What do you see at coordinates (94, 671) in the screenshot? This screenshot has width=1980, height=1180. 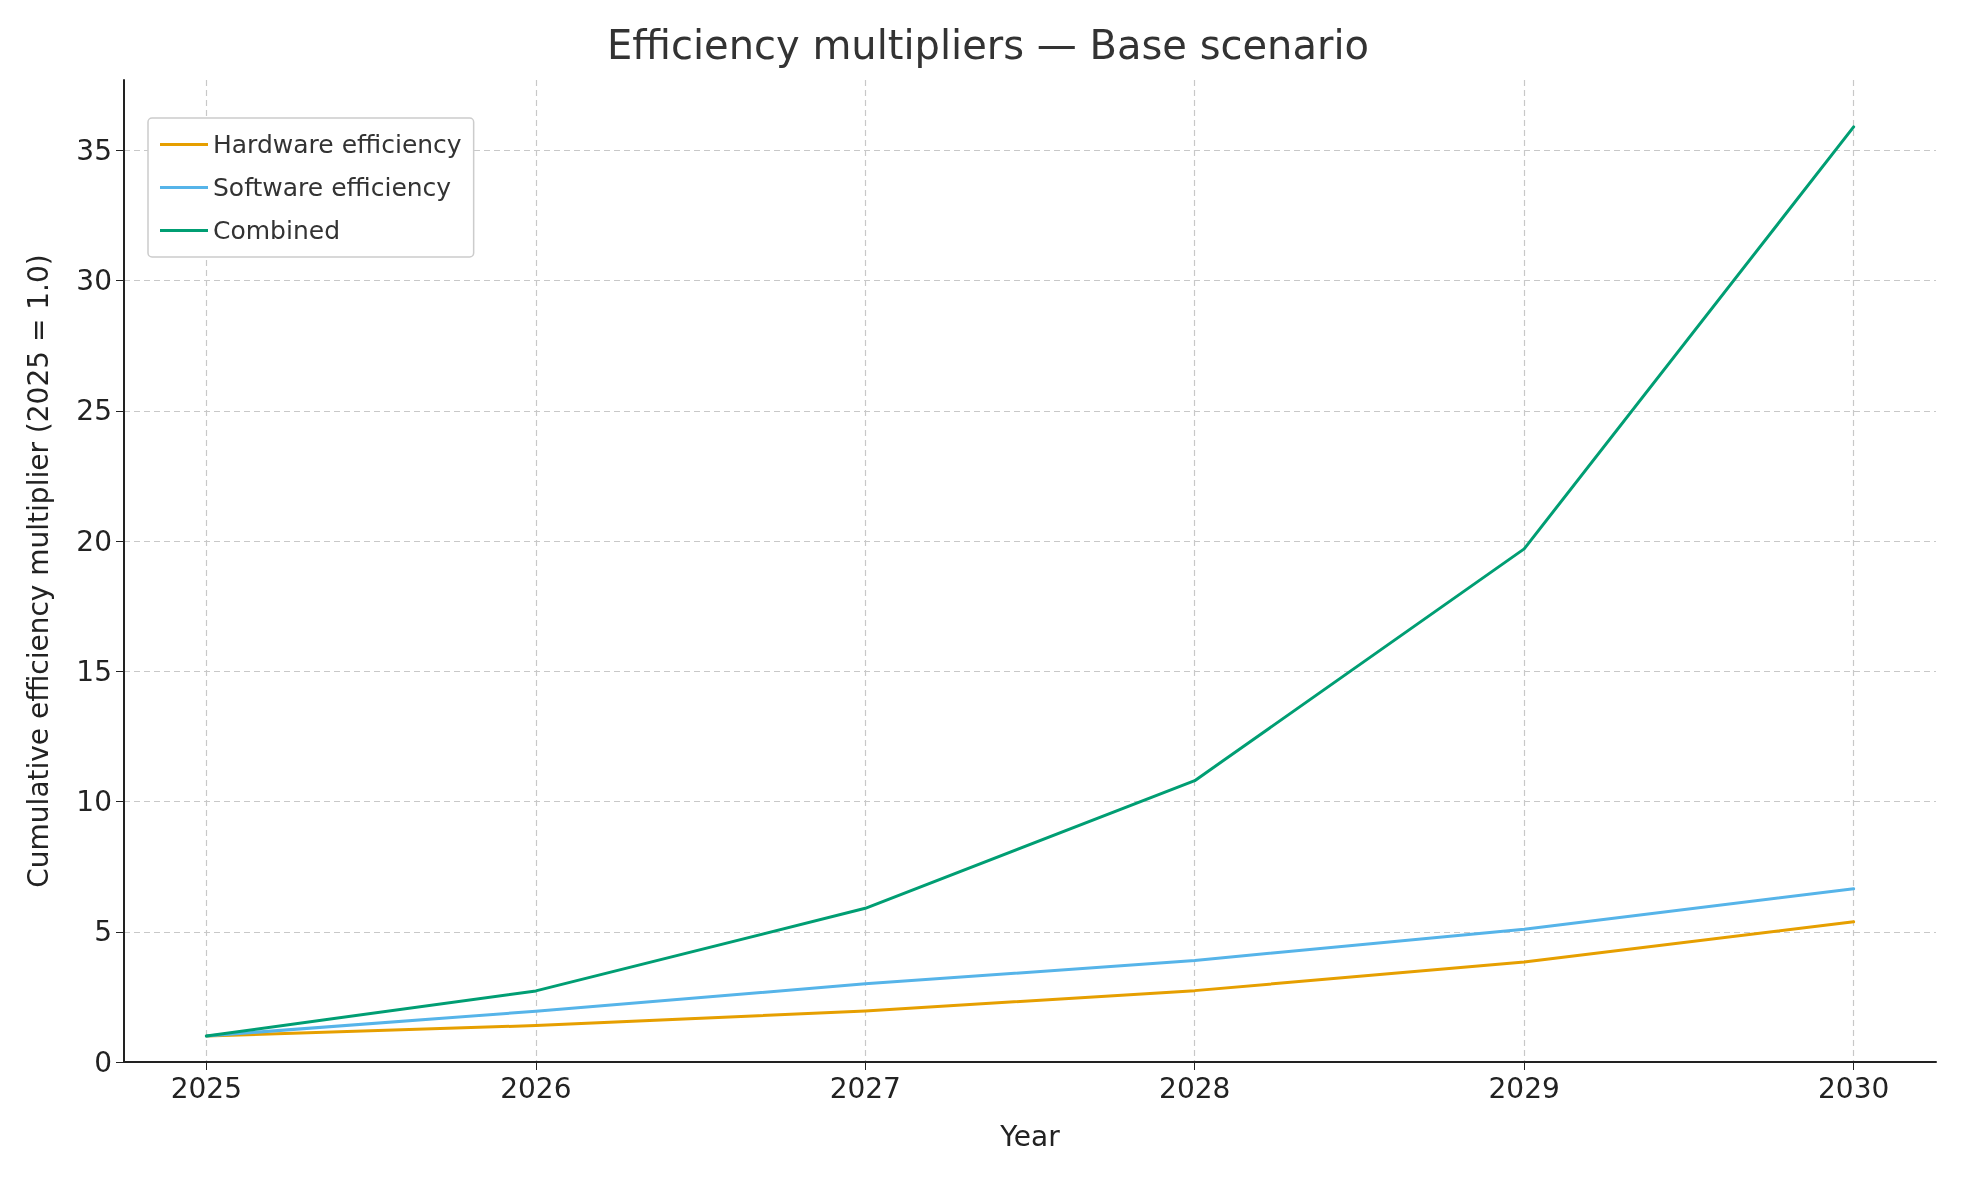 I see `y-tick-label: 15` at bounding box center [94, 671].